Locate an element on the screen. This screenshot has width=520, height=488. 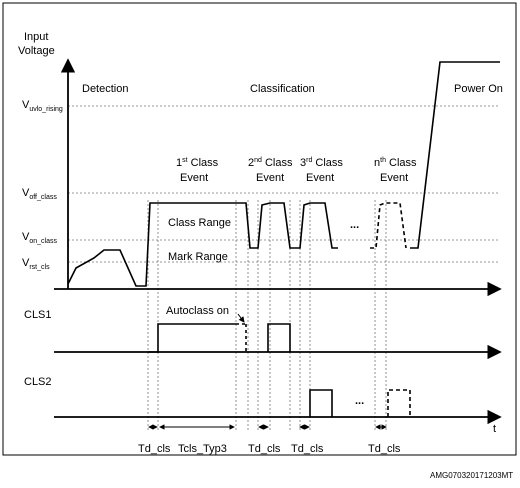
v-off-label: Voff_class is located at coordinates (39, 194).